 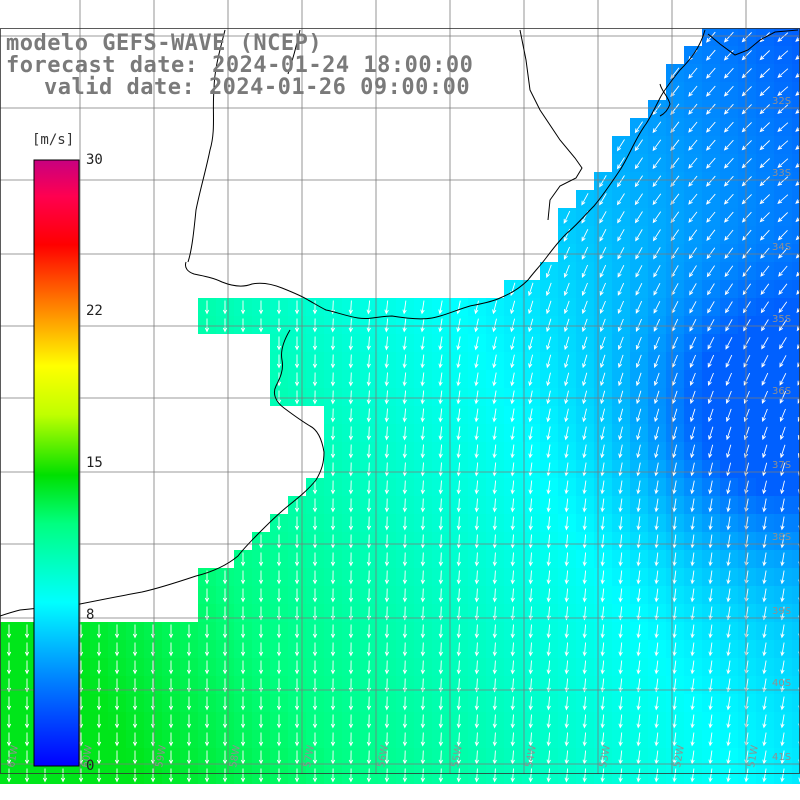 I want to click on latitude-label: 33S, so click(x=781, y=173).